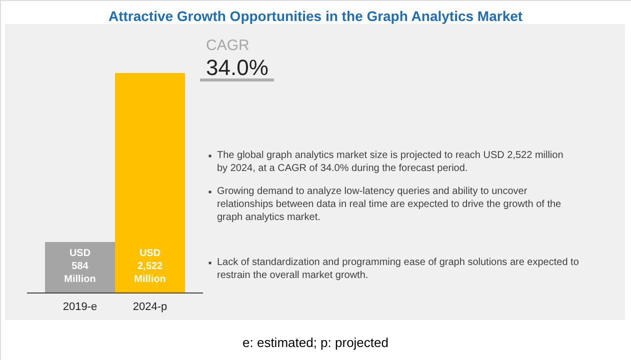  What do you see at coordinates (315, 16) in the screenshot?
I see `text: Attractive Growth Opportunities in the Graph Analytics Market` at bounding box center [315, 16].